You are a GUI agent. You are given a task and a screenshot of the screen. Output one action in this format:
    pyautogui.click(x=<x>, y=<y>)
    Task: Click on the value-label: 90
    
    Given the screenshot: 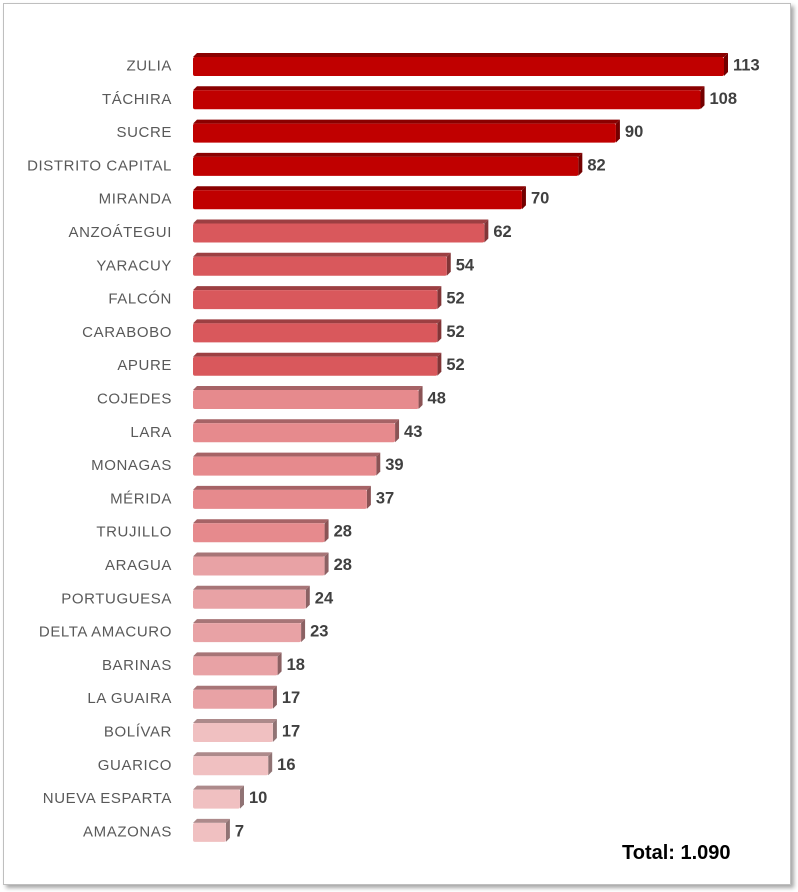 What is the action you would take?
    pyautogui.click(x=634, y=132)
    